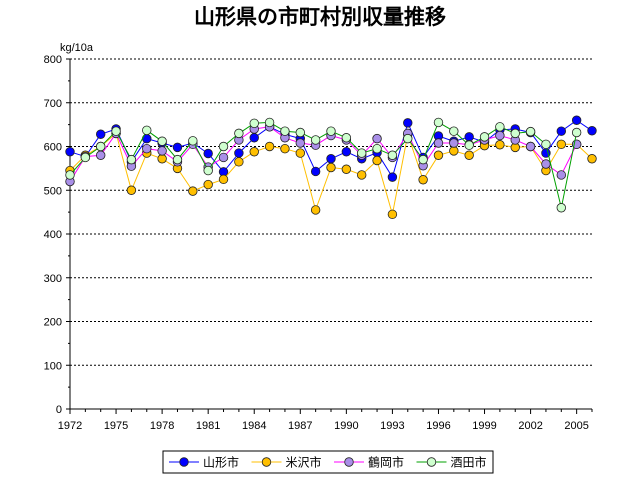 The image size is (640, 485). What do you see at coordinates (546, 144) in the screenshot?
I see `data-point-4-2003` at bounding box center [546, 144].